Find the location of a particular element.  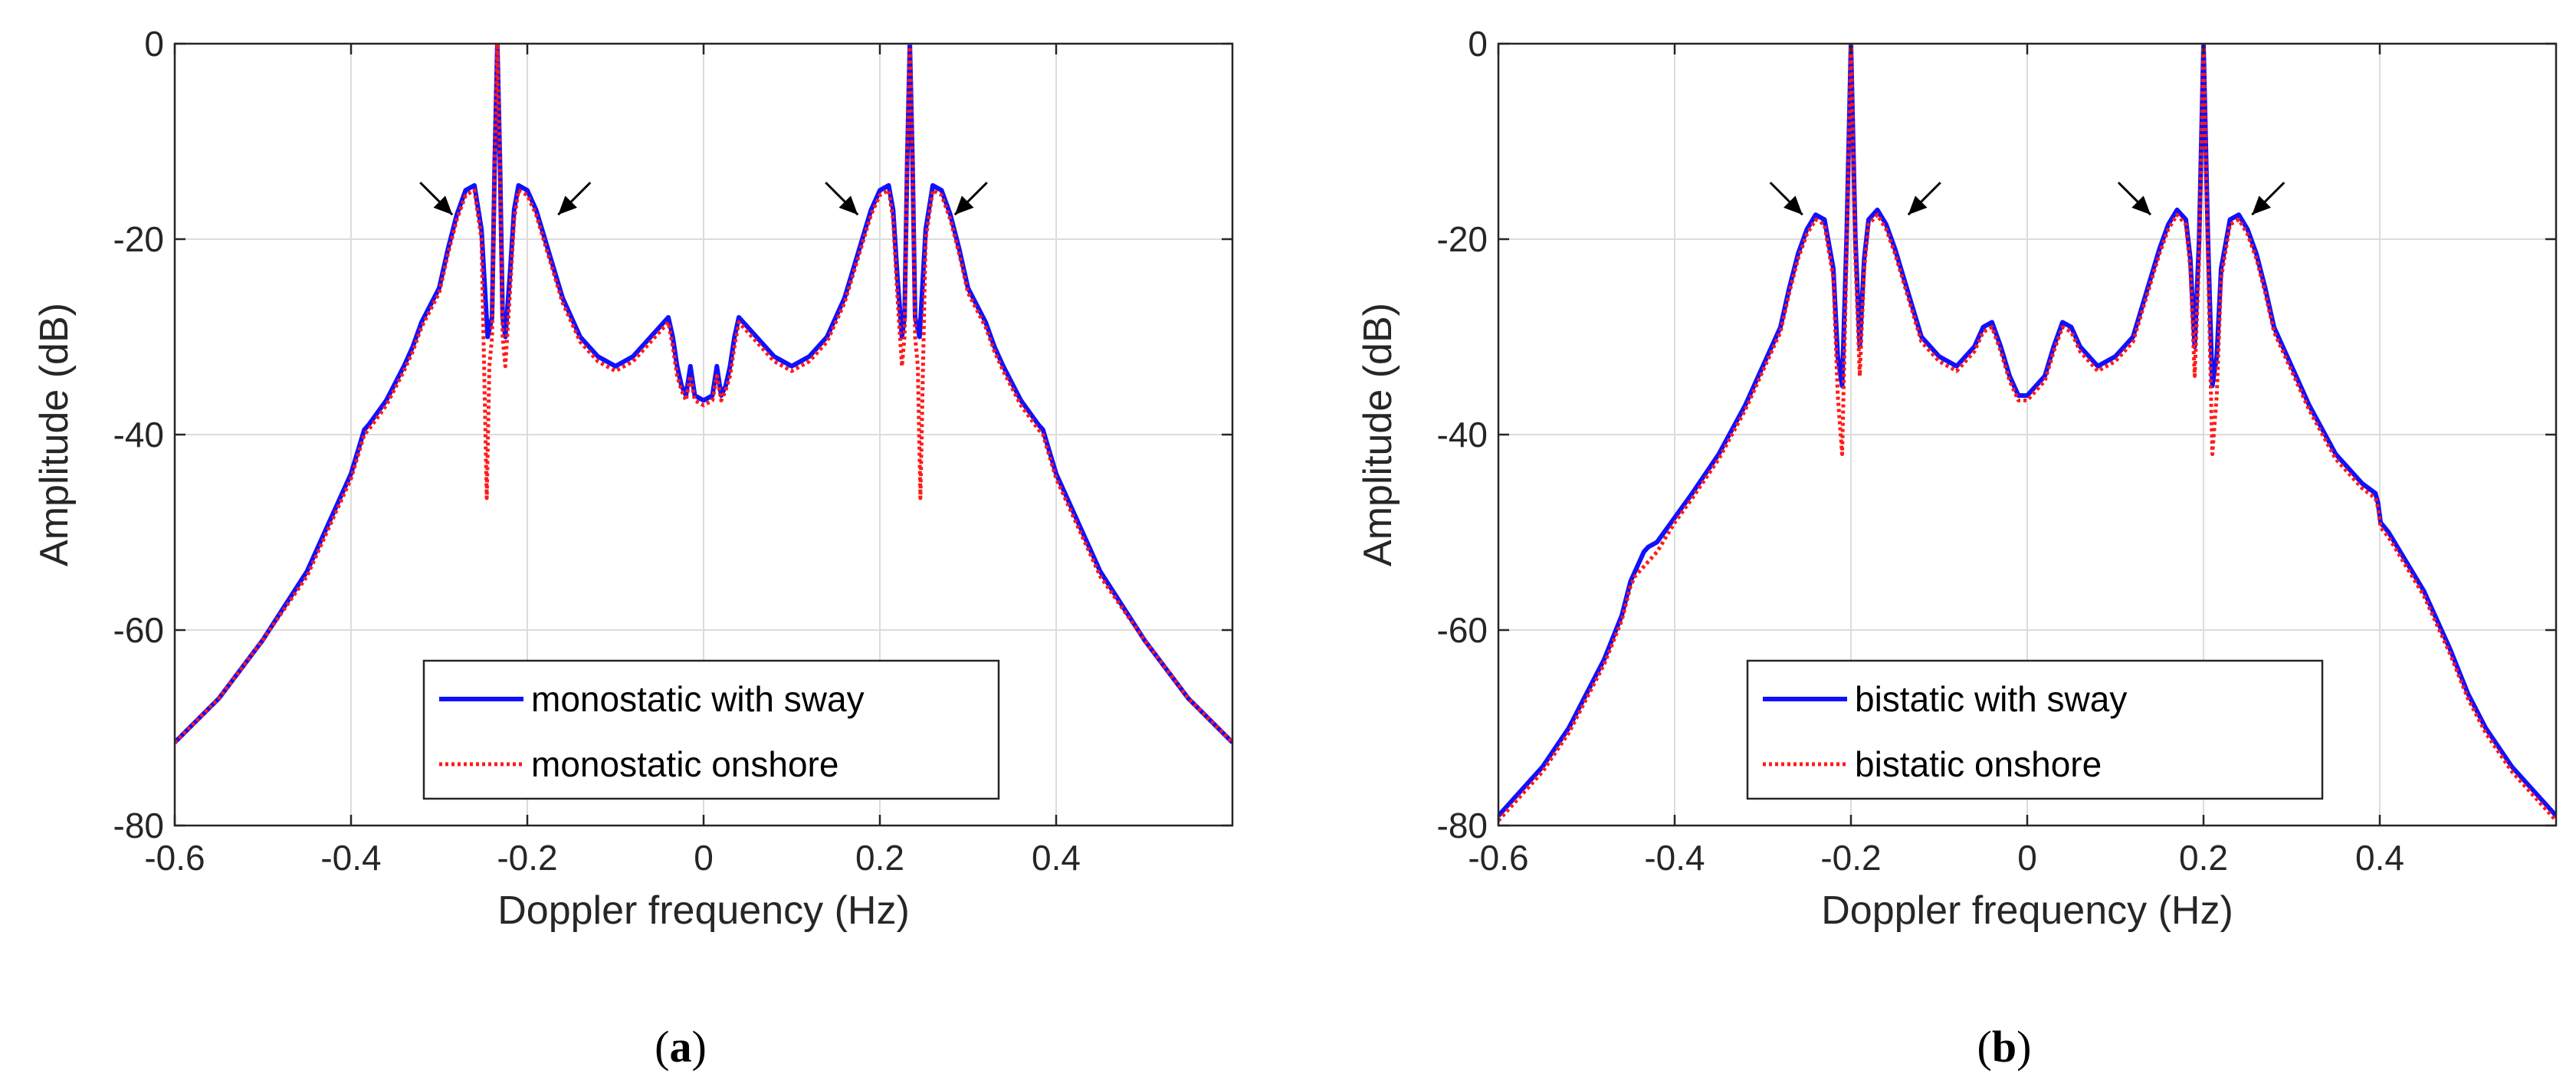

panel-label: (a) is located at coordinates (681, 1047).